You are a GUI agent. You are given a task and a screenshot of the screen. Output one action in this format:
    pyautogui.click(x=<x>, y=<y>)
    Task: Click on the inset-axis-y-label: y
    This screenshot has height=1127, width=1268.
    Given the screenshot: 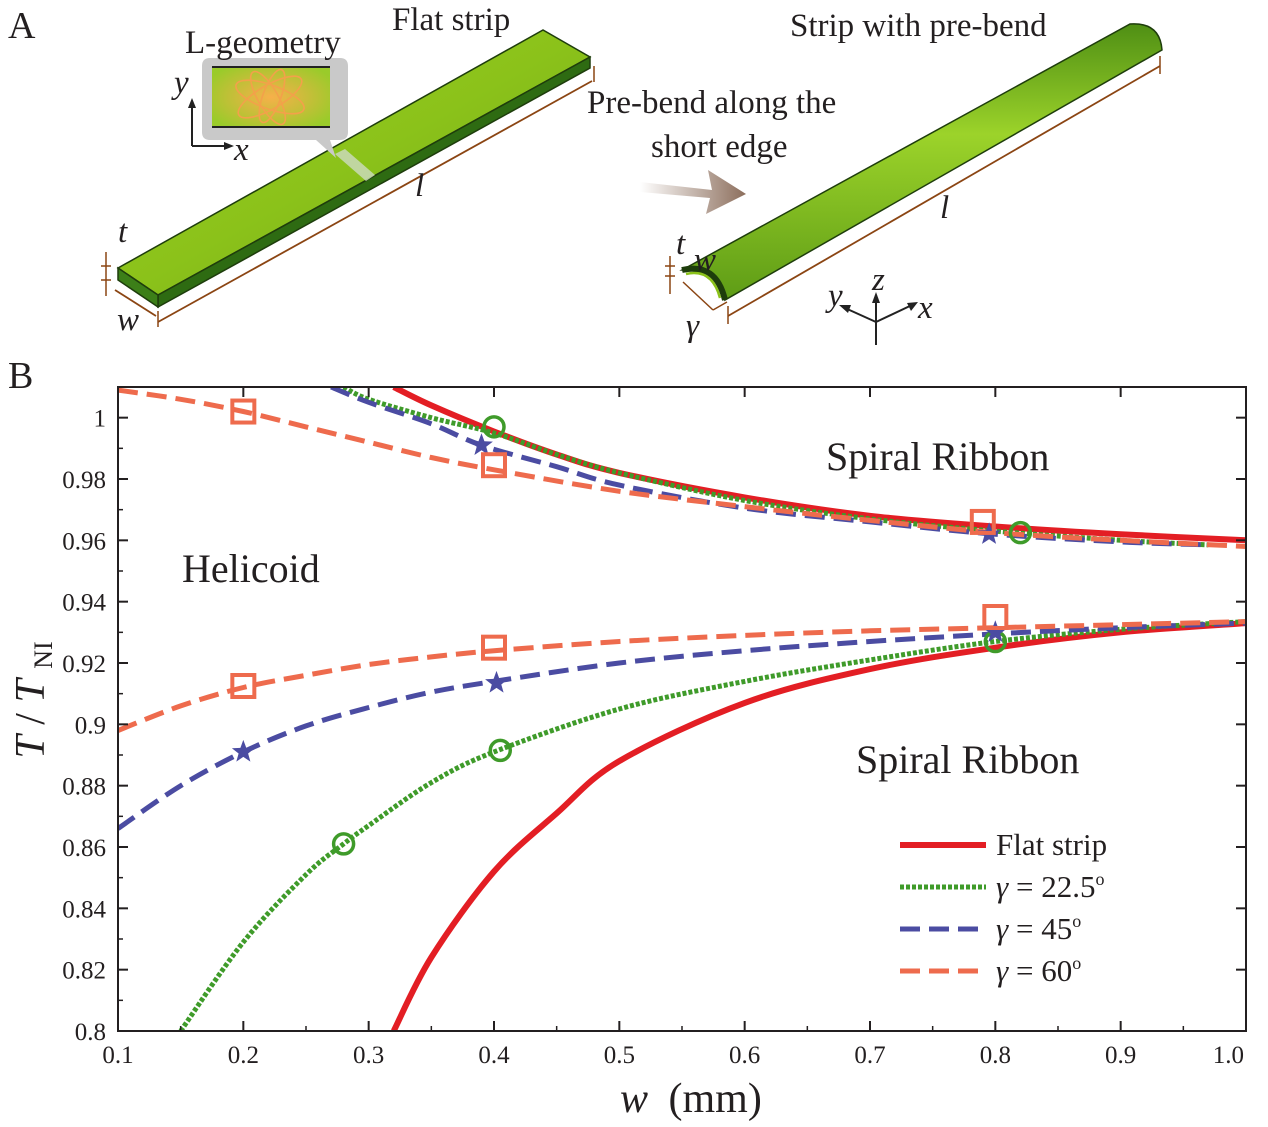 What is the action you would take?
    pyautogui.click(x=180, y=83)
    